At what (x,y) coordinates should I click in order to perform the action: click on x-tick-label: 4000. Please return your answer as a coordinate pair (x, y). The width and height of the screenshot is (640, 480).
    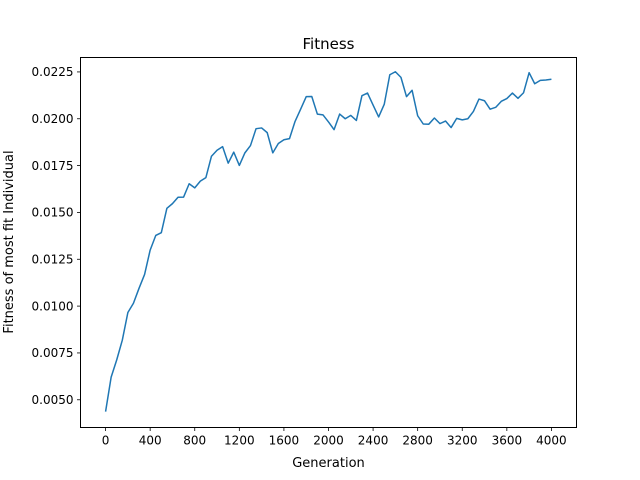
    Looking at the image, I should click on (551, 441).